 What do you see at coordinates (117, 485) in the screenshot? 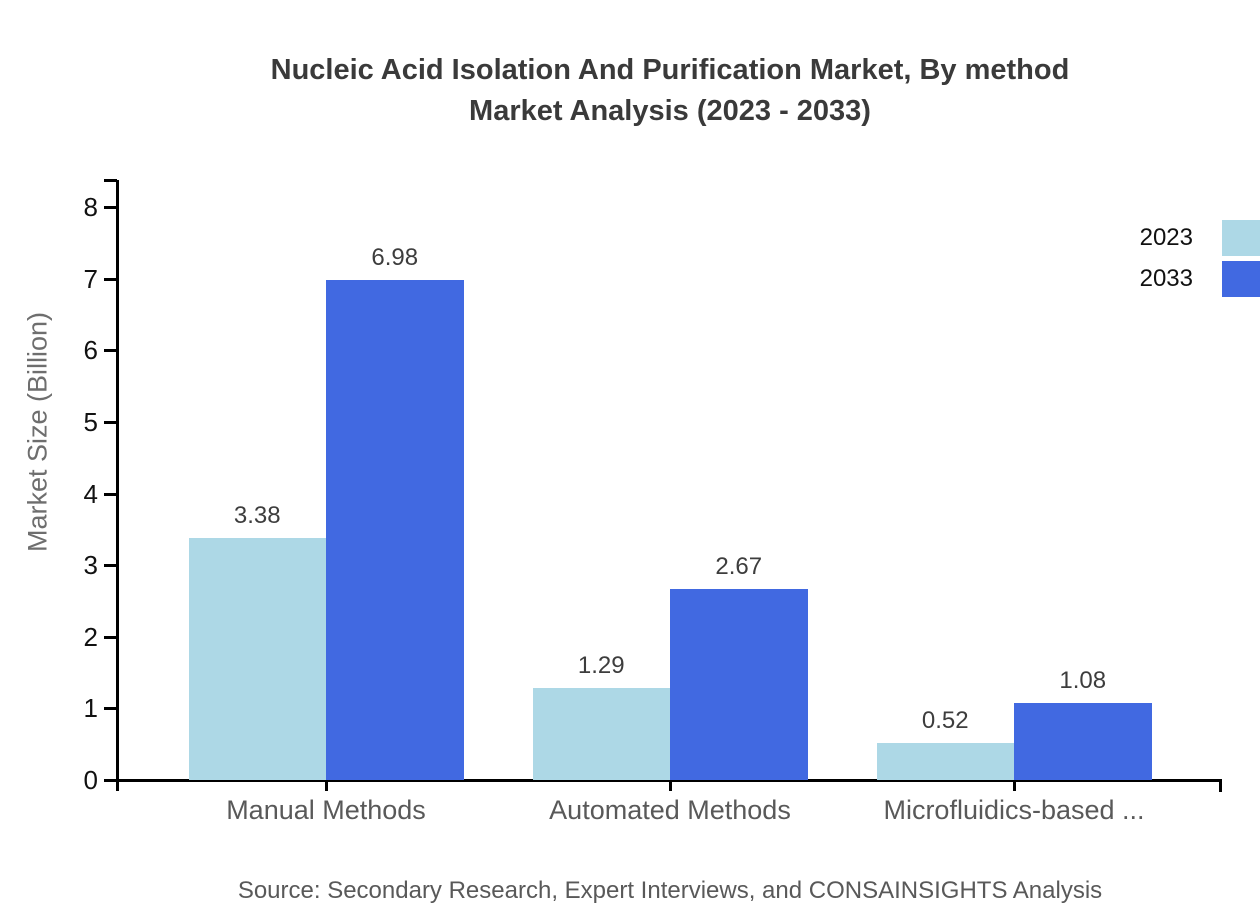
I see `y-axis-line` at bounding box center [117, 485].